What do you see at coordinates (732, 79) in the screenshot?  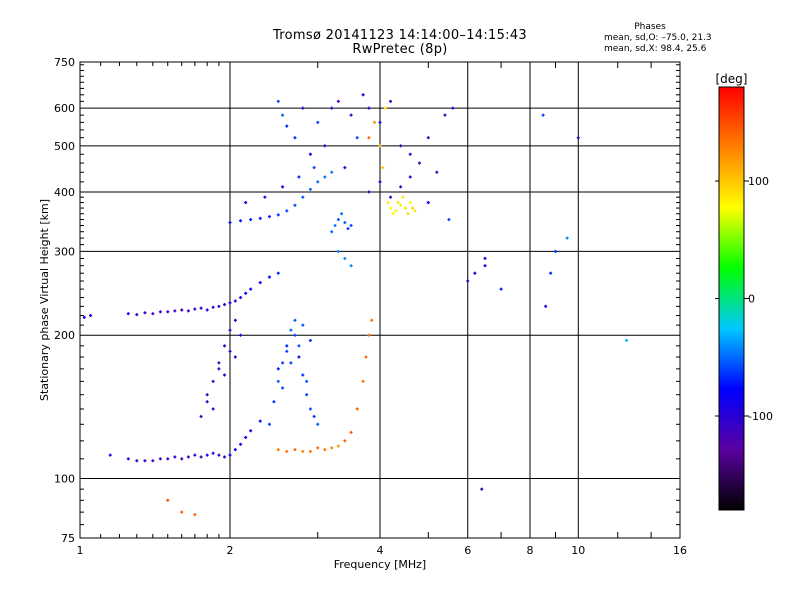 I see `colorbar-label: [deg]` at bounding box center [732, 79].